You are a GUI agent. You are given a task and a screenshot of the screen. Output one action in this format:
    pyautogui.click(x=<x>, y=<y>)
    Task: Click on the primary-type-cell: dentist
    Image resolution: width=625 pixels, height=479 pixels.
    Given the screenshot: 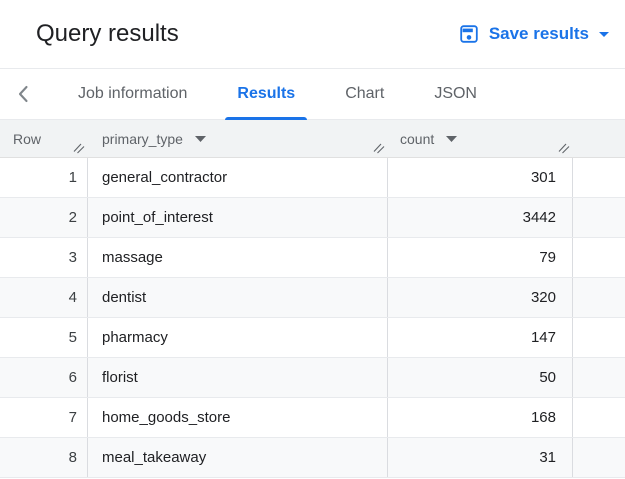 What is the action you would take?
    pyautogui.click(x=238, y=297)
    